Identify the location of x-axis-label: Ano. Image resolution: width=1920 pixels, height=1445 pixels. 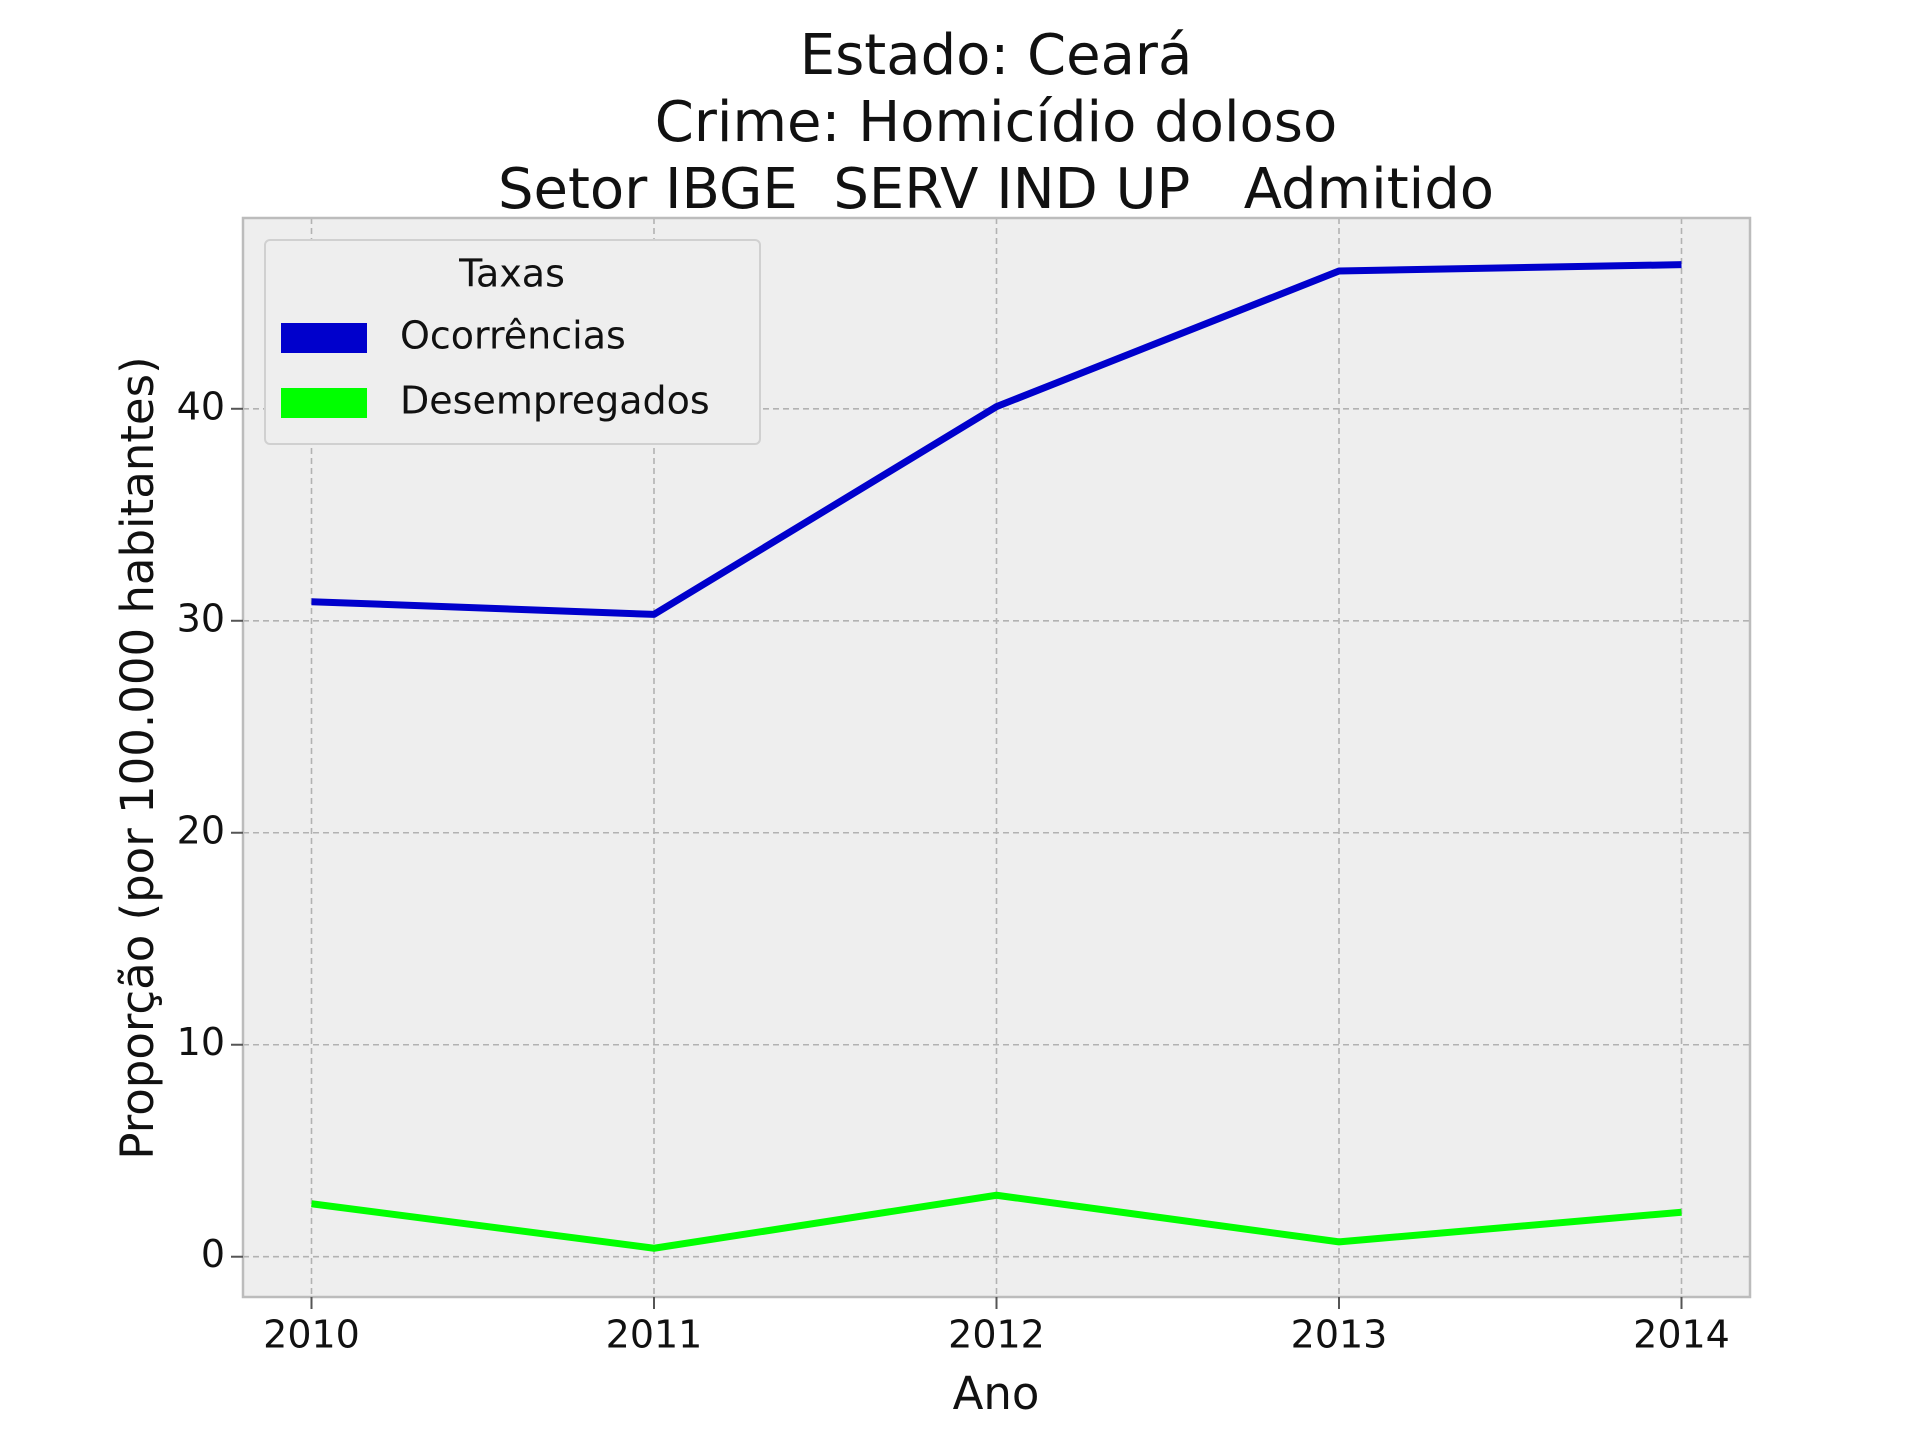
(996, 1393).